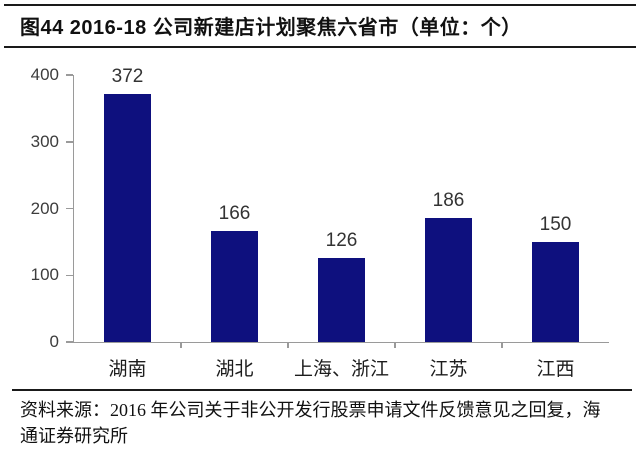 The width and height of the screenshot is (640, 450). Describe the element at coordinates (234, 214) in the screenshot. I see `bar-value-label: 166` at that location.